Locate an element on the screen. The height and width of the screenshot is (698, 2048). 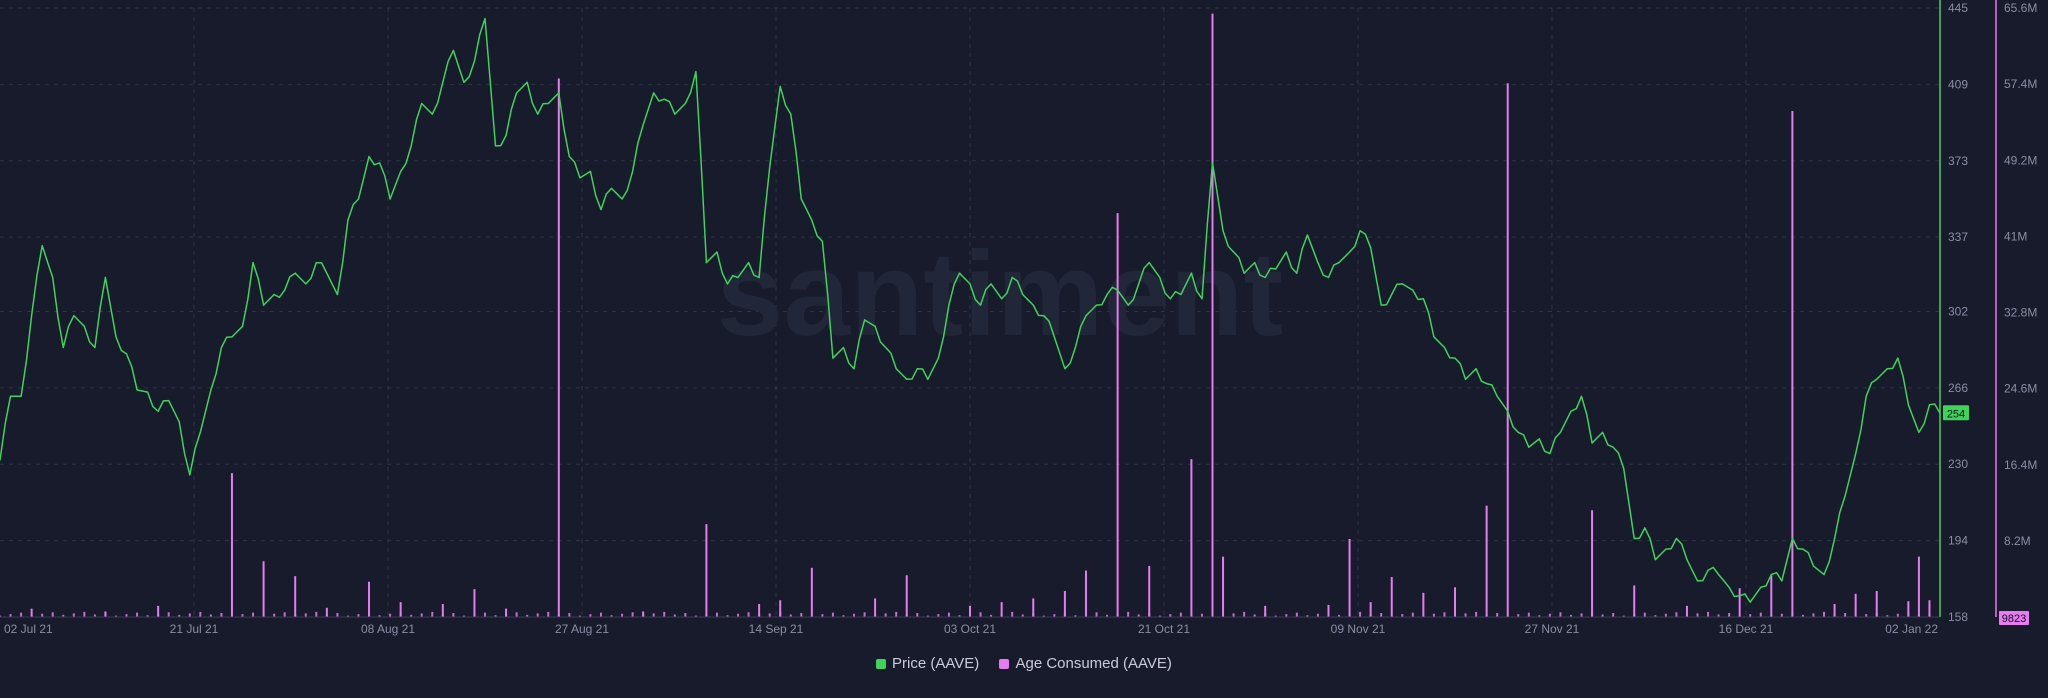
legend-item-age: Age Consumed (AAVE) is located at coordinates (1085, 663).